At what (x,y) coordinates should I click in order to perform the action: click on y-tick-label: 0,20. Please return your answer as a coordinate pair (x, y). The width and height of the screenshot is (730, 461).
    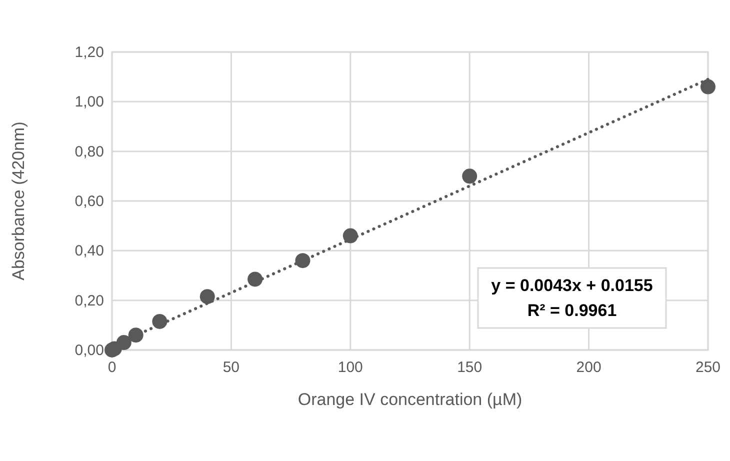
    Looking at the image, I should click on (89, 301).